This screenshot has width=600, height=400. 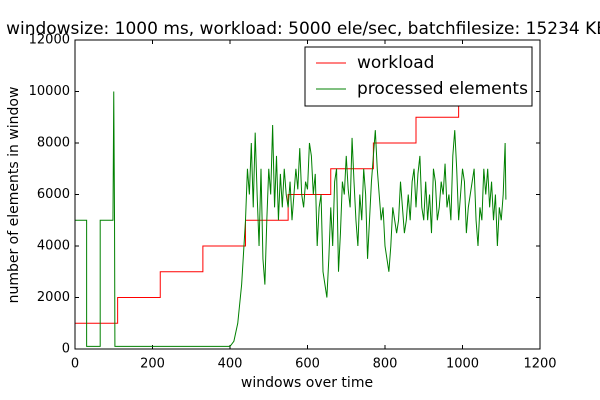 I want to click on y-tick-label: 4000, so click(x=53, y=246).